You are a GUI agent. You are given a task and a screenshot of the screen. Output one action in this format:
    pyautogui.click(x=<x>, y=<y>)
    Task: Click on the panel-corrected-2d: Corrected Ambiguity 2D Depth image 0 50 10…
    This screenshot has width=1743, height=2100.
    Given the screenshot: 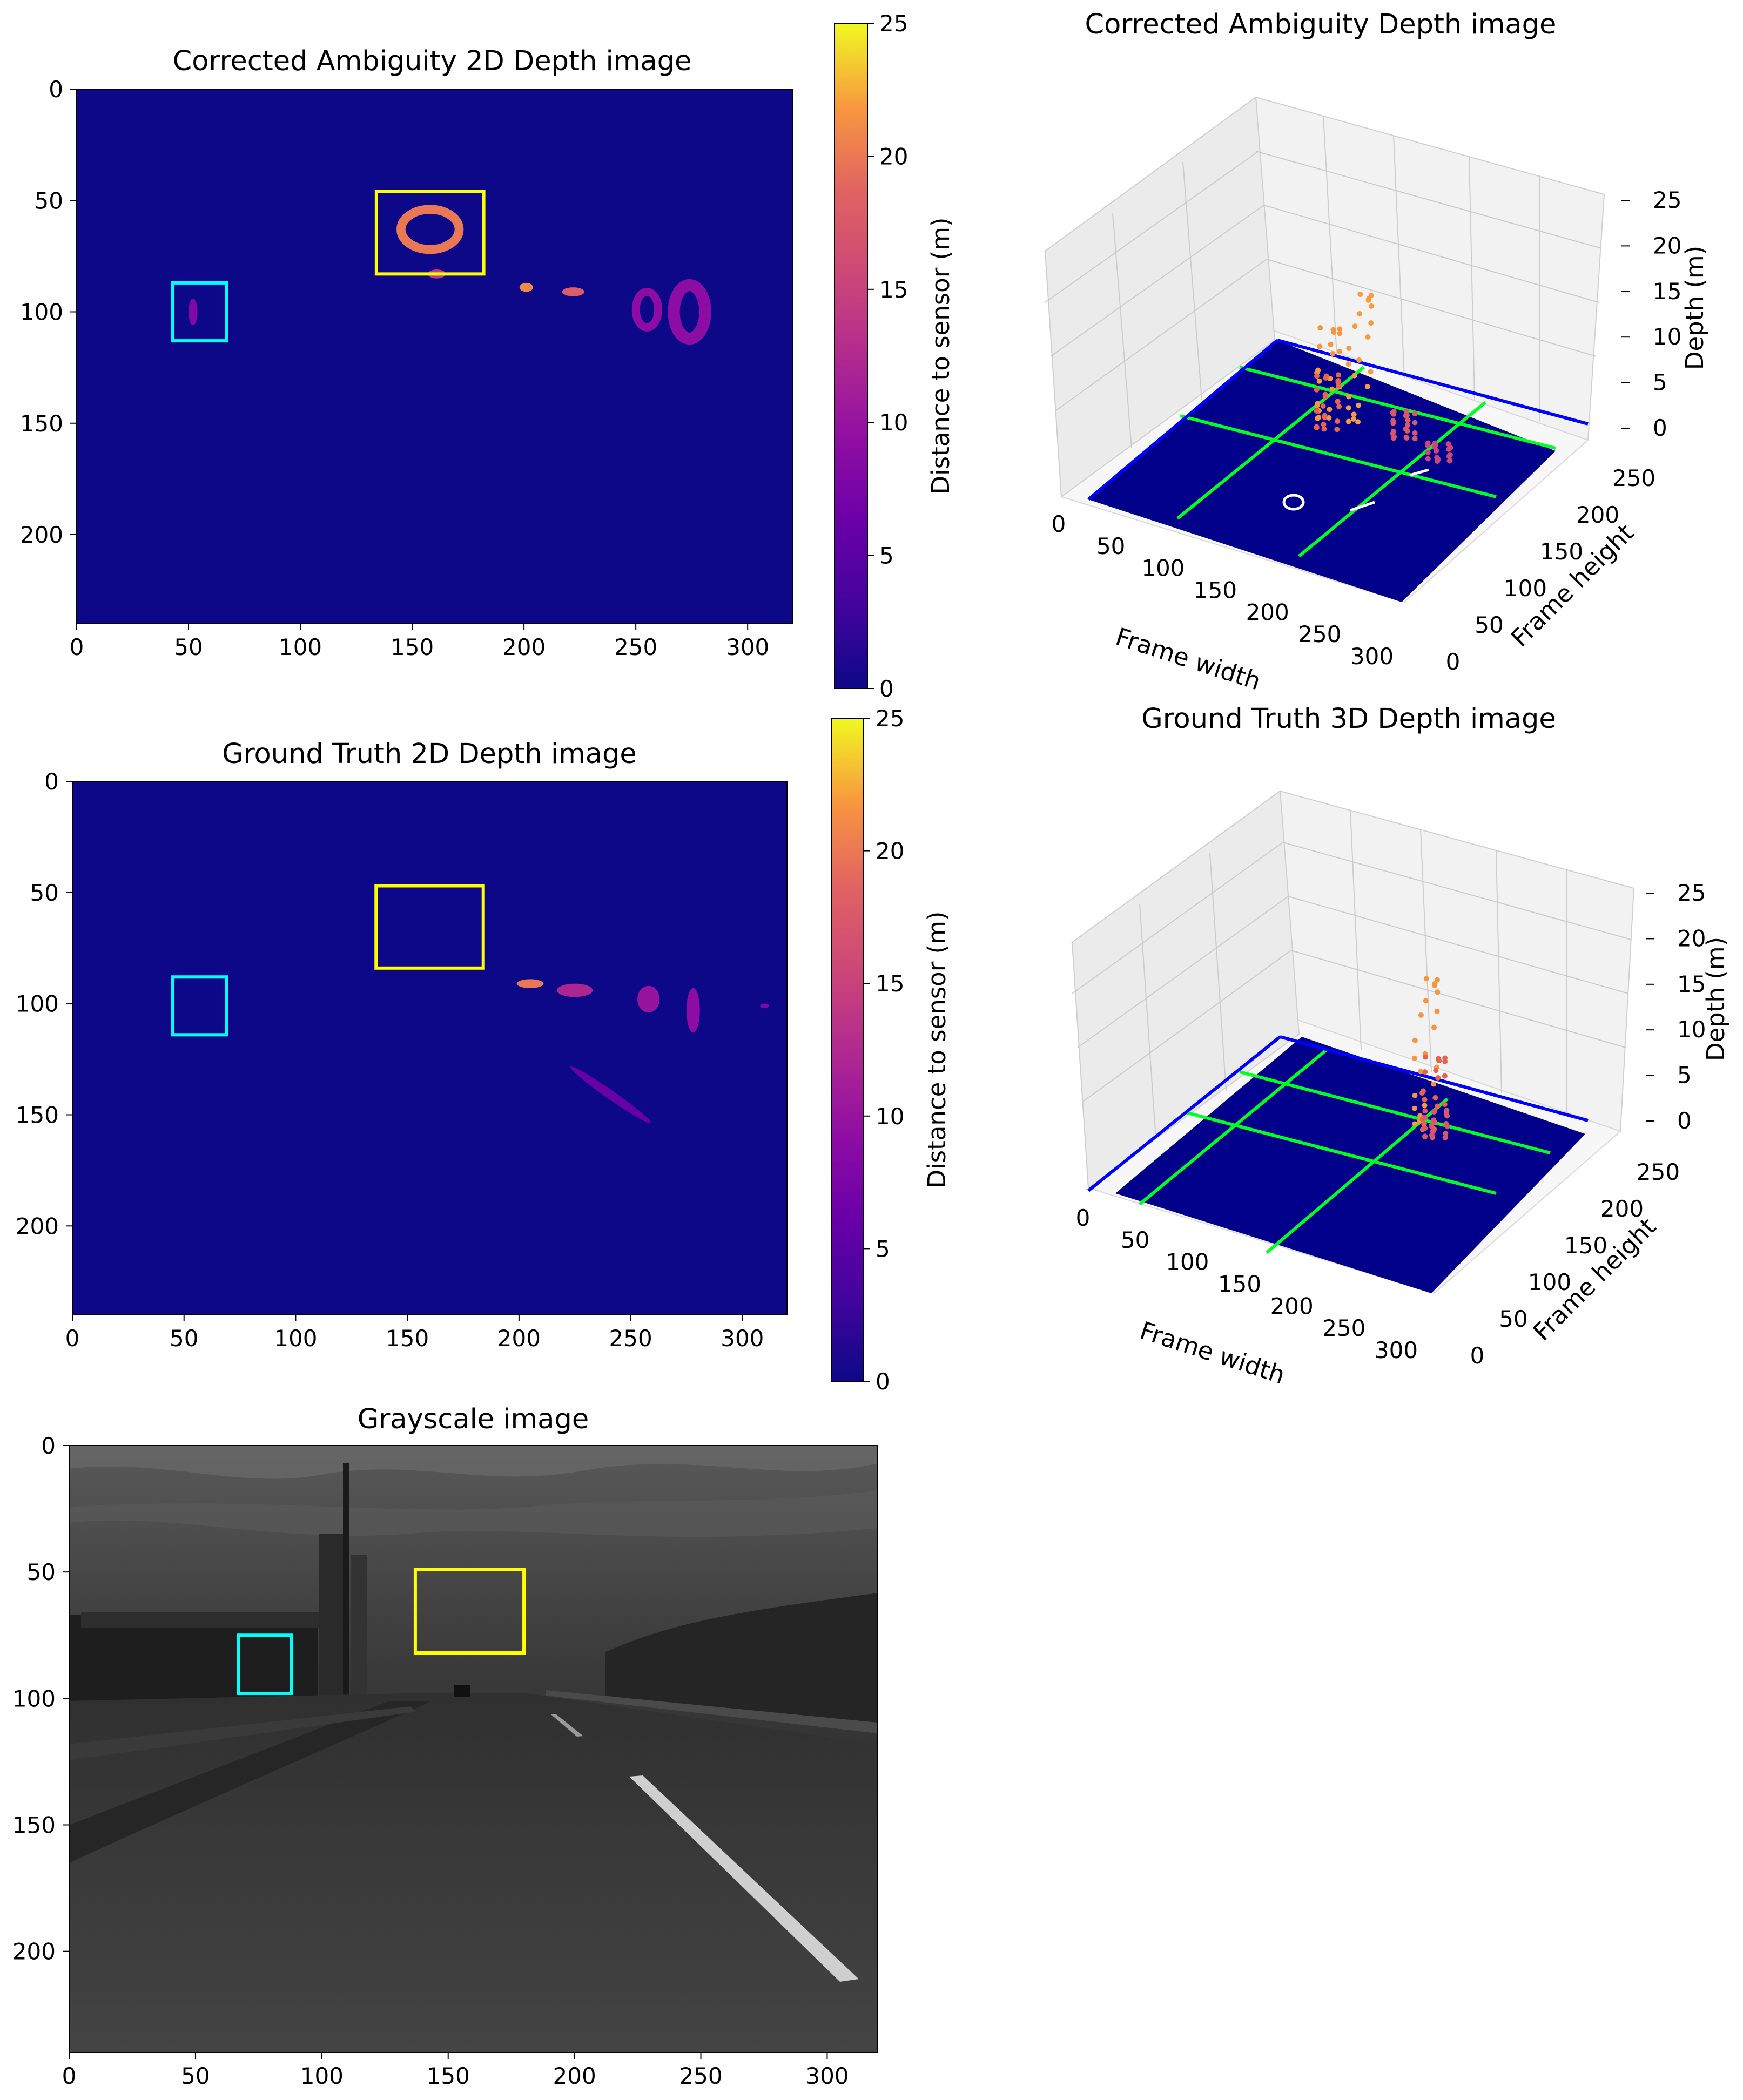 What is the action you would take?
    pyautogui.click(x=406, y=353)
    